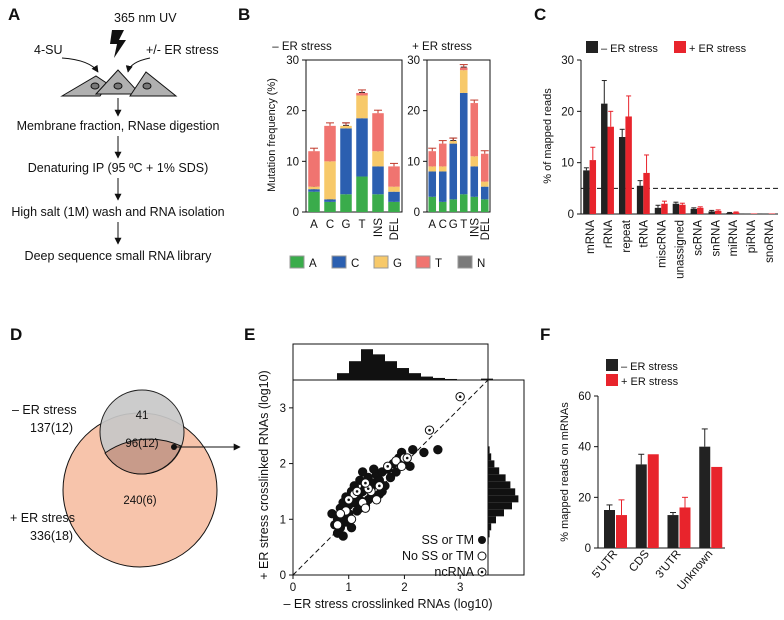 Image resolution: width=784 pixels, height=620 pixels. I want to click on f-xlabel: CDS, so click(639, 561).